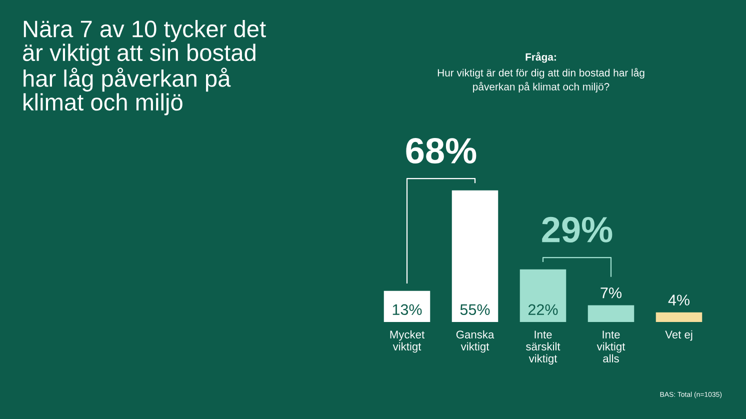 This screenshot has width=746, height=419. What do you see at coordinates (475, 341) in the screenshot?
I see `x-tick-label: Ganska viktigt` at bounding box center [475, 341].